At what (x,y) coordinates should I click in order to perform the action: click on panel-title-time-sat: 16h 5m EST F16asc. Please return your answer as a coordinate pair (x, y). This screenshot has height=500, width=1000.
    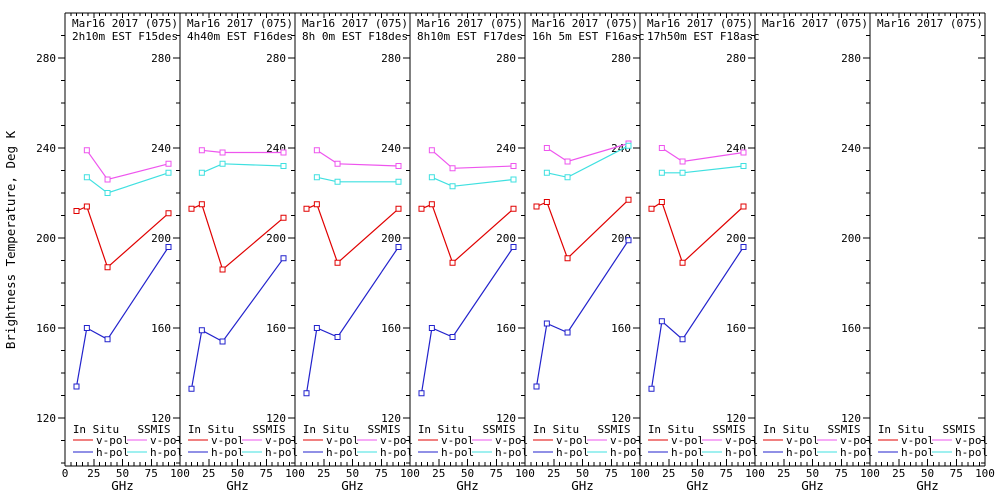
    Looking at the image, I should click on (588, 36).